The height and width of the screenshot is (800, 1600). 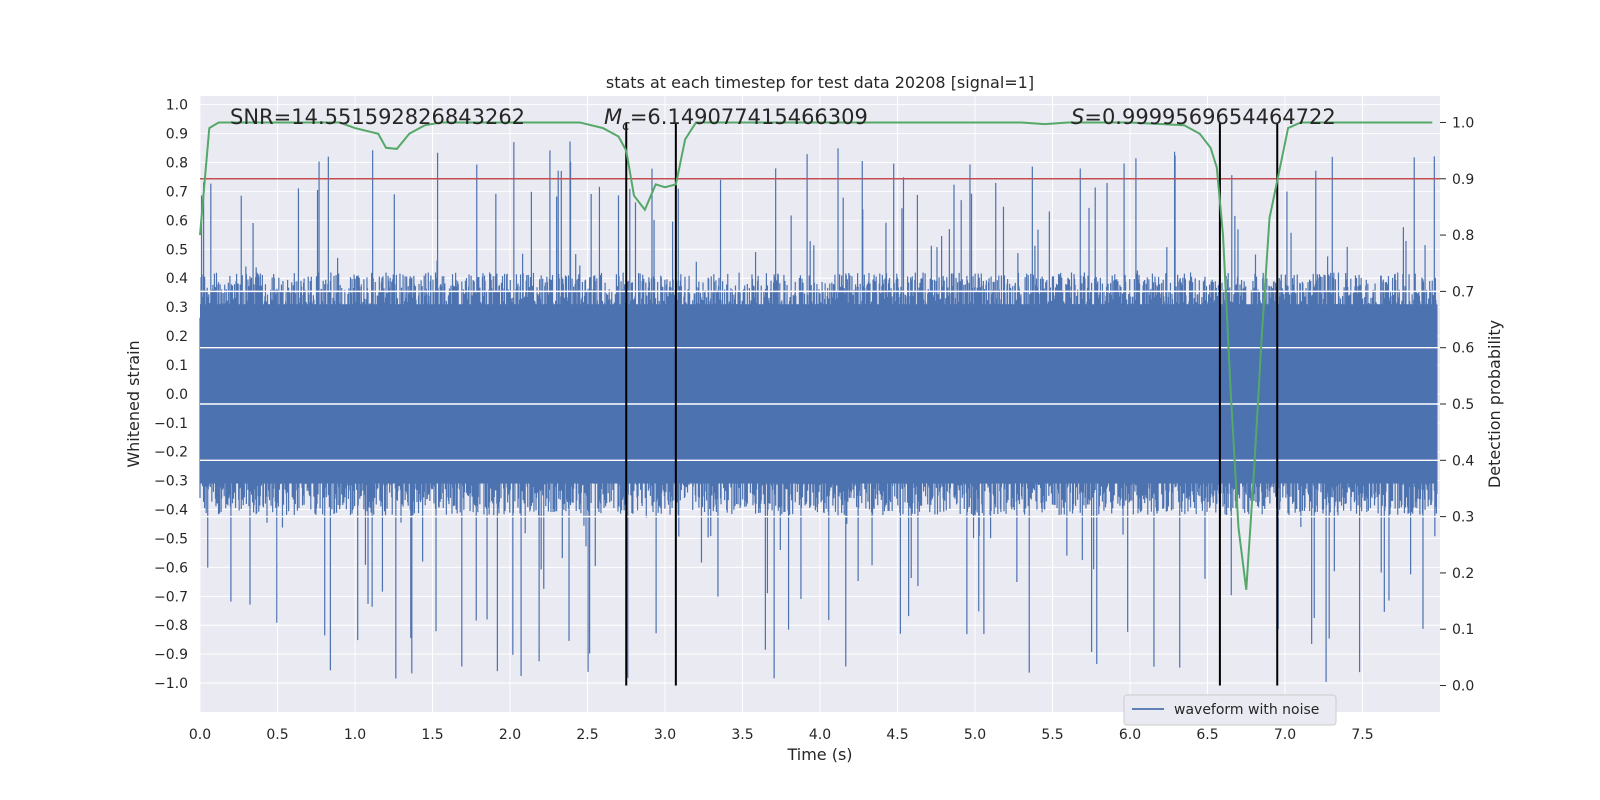 I want to click on y-tick-label: 0.8, so click(x=177, y=164).